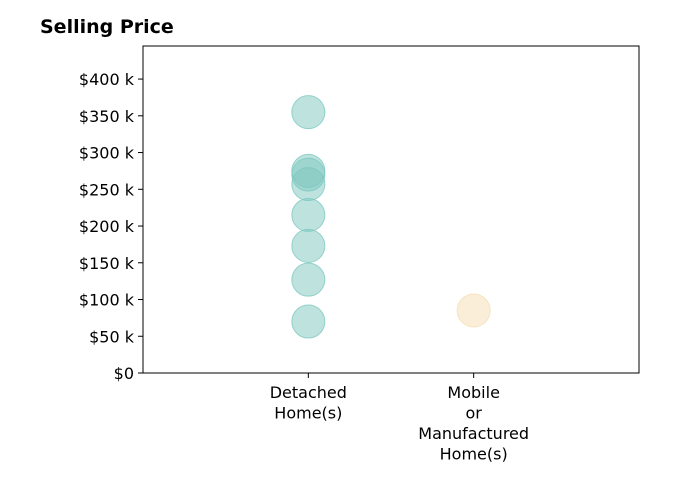 This screenshot has width=679, height=503. Describe the element at coordinates (473, 433) in the screenshot. I see `x-tick-label: Manufactured` at that location.